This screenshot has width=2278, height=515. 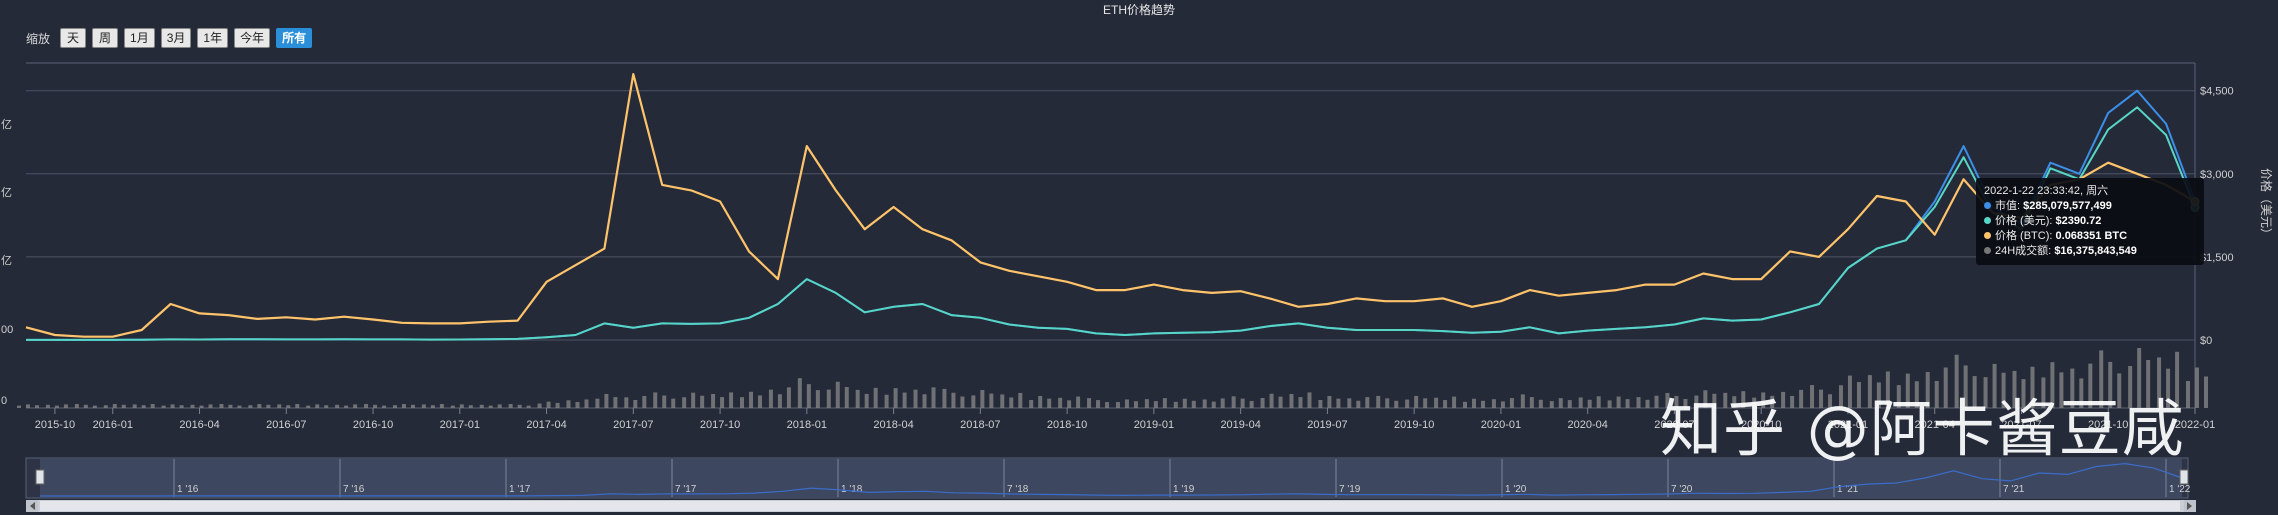 What do you see at coordinates (2217, 258) in the screenshot?
I see `right-axis-tick-label: $1,500` at bounding box center [2217, 258].